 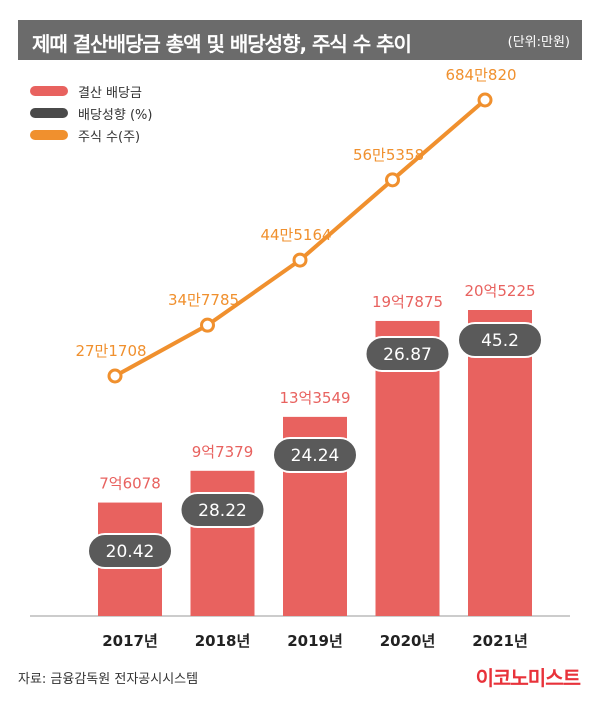 I want to click on chart-title: 제때 결산배당금 총액 및 배당성향, 주식 수 추이, so click(x=222, y=44).